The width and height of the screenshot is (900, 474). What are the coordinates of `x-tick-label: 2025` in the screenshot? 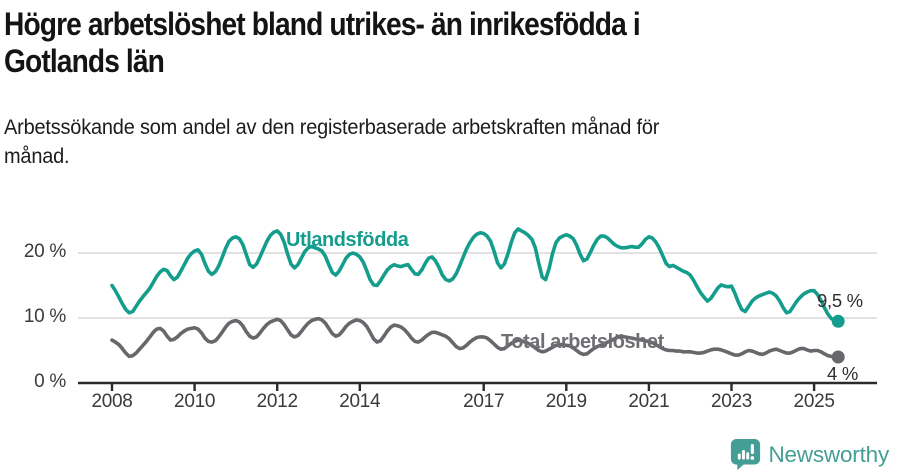 It's located at (814, 401).